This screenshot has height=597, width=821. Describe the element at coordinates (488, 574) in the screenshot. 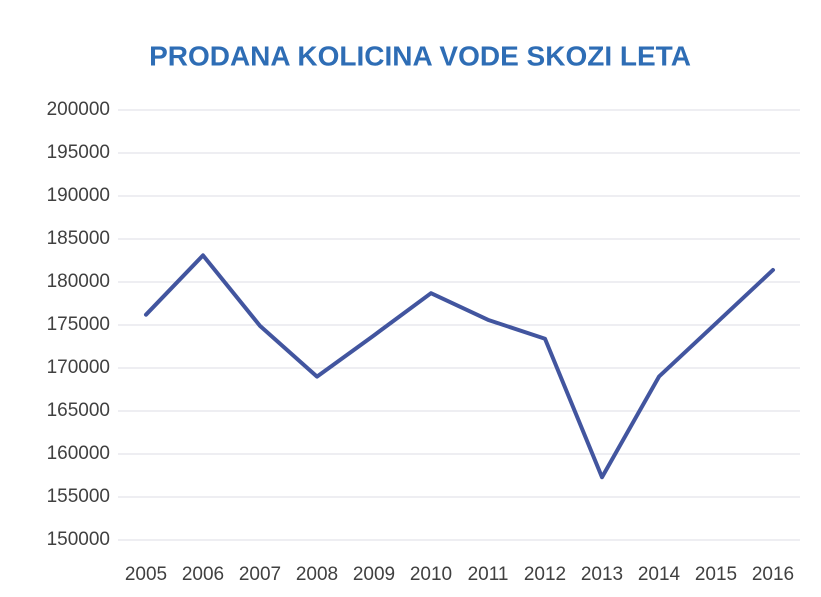

I see `x-tick-label: 2011` at that location.